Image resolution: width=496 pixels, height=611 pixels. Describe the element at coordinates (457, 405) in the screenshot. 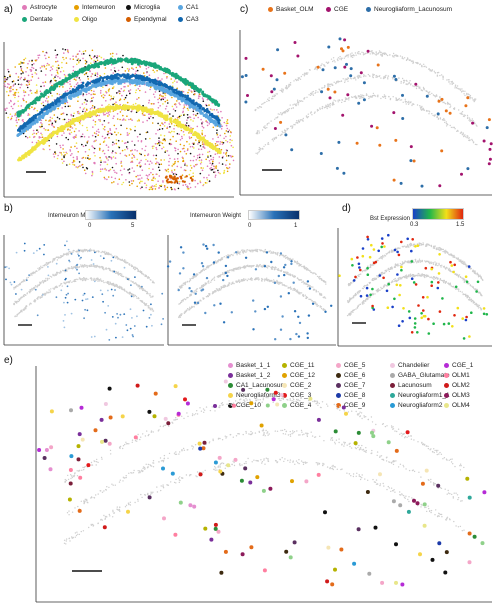

I see `e-legend-item: OLM4` at that location.